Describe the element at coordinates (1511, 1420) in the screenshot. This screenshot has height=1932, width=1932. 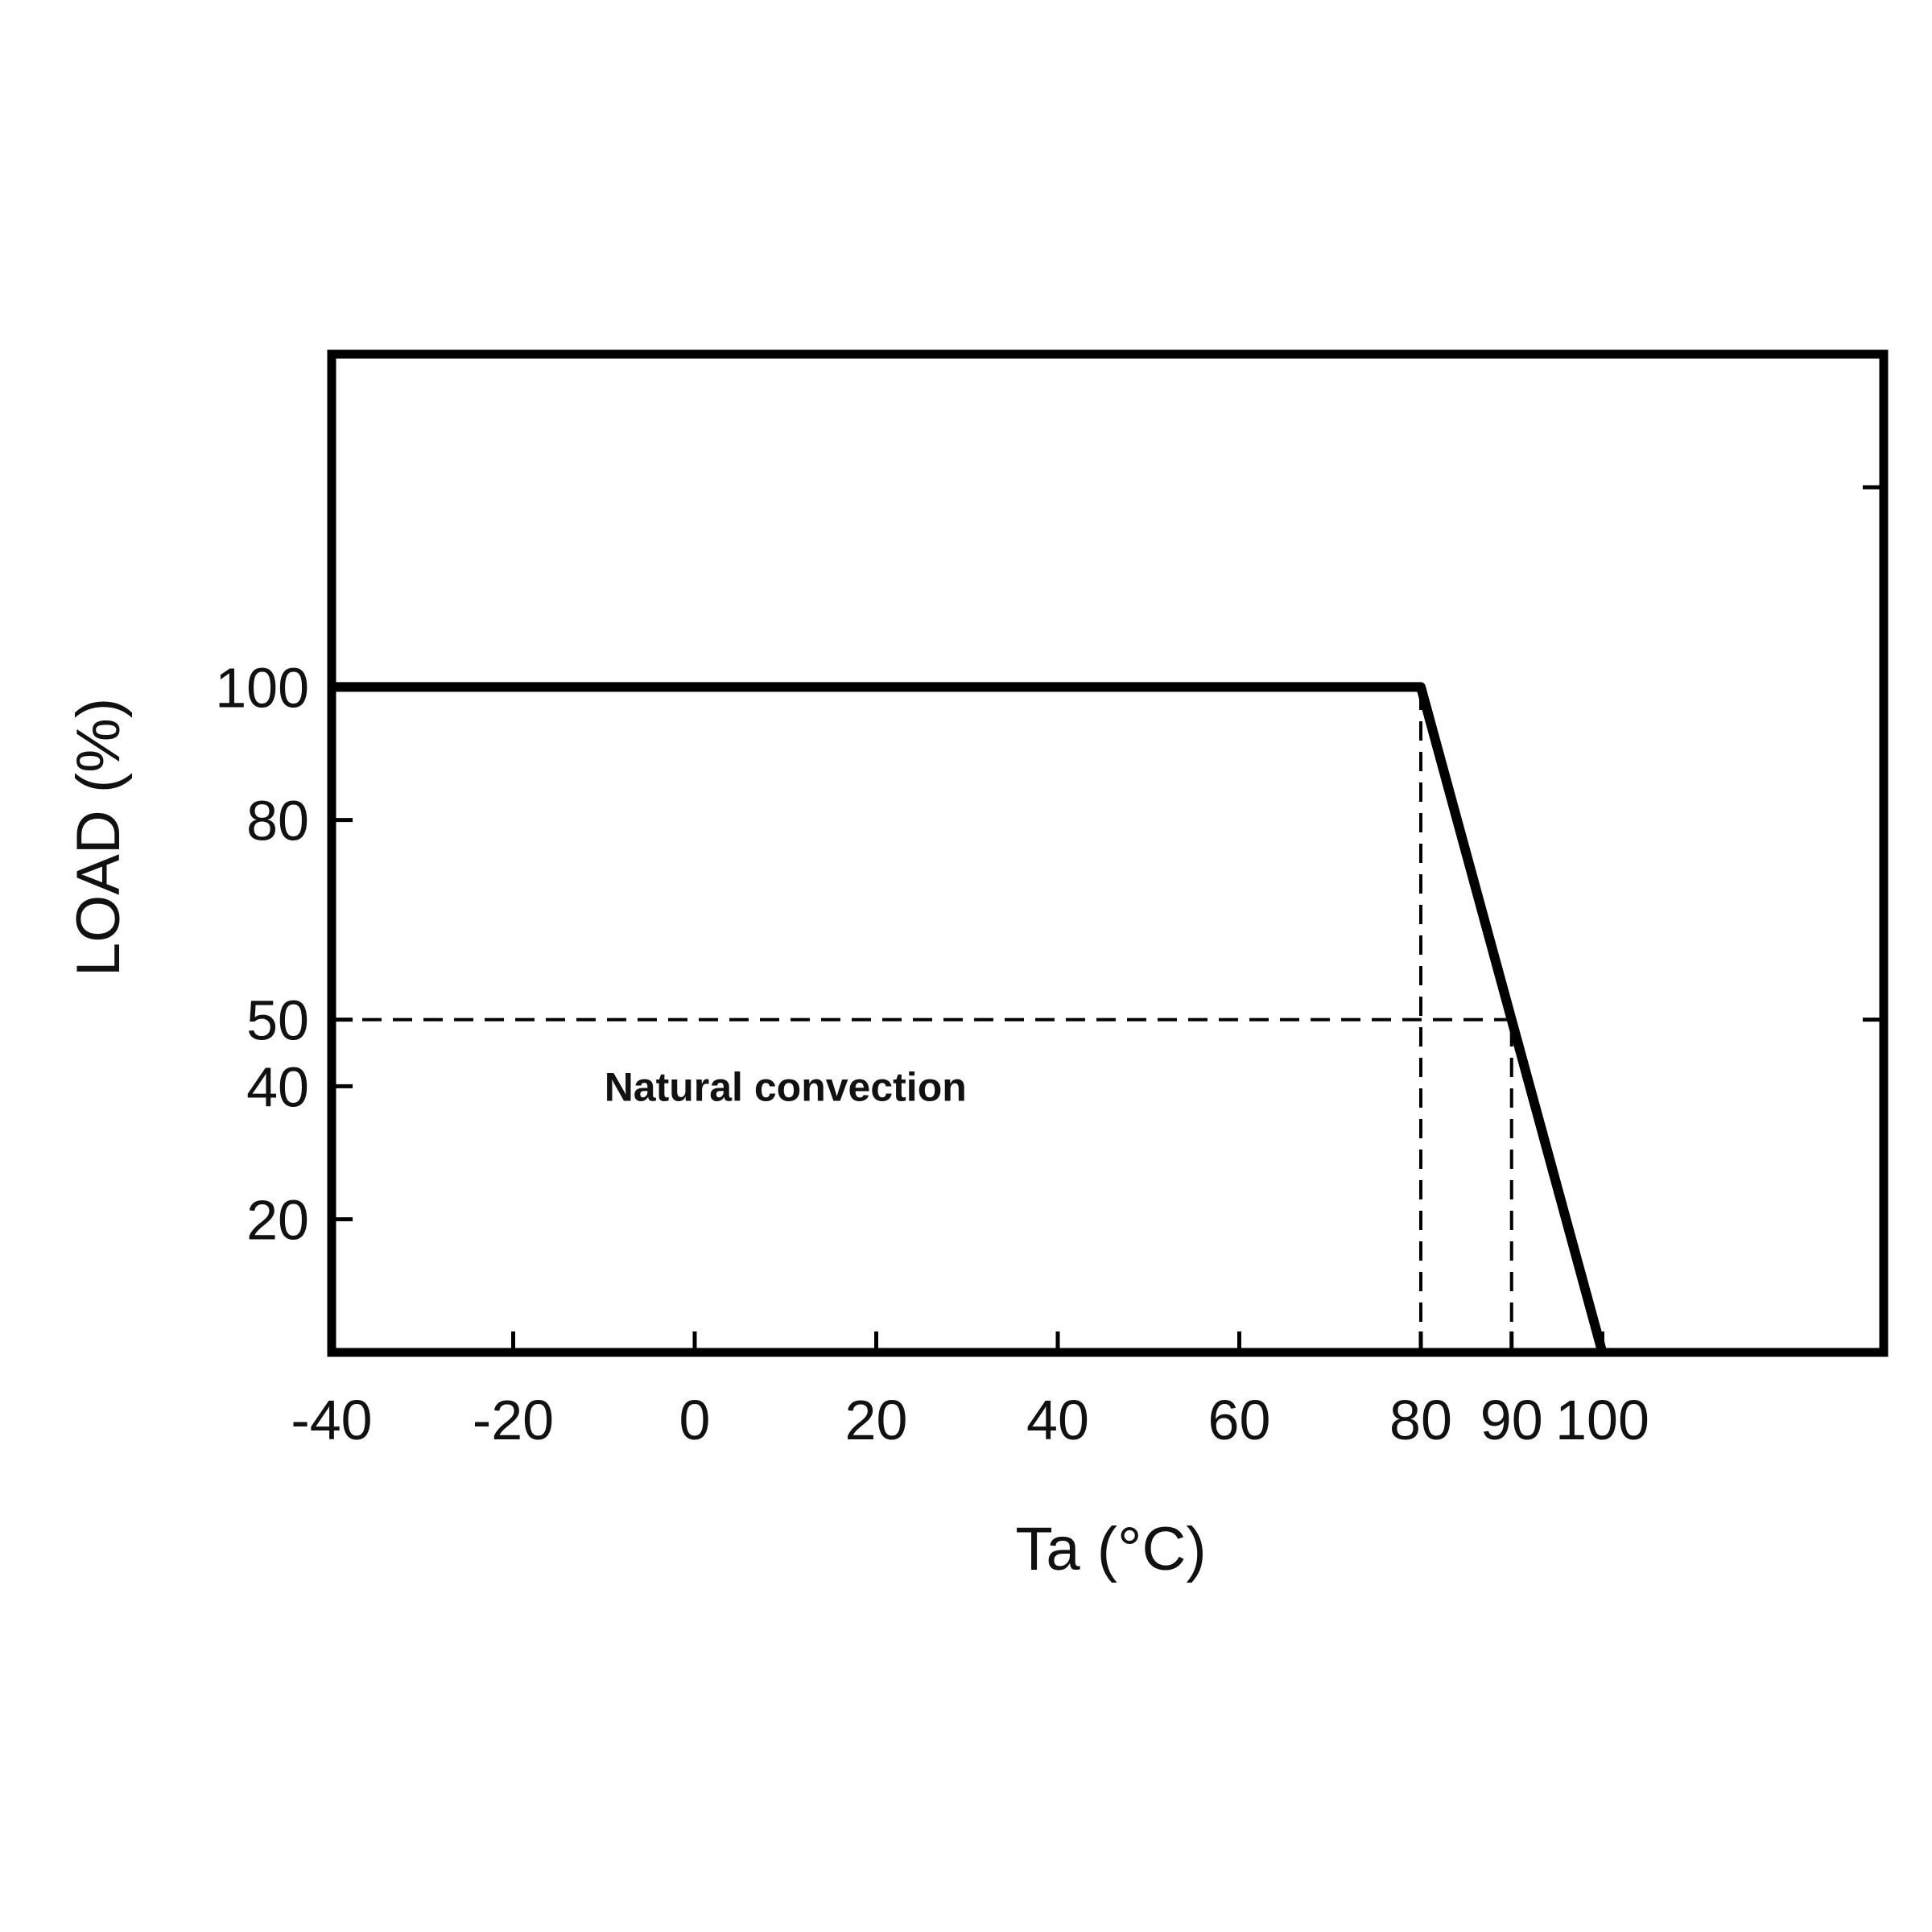
I see `x-tick-label-90: 90` at that location.